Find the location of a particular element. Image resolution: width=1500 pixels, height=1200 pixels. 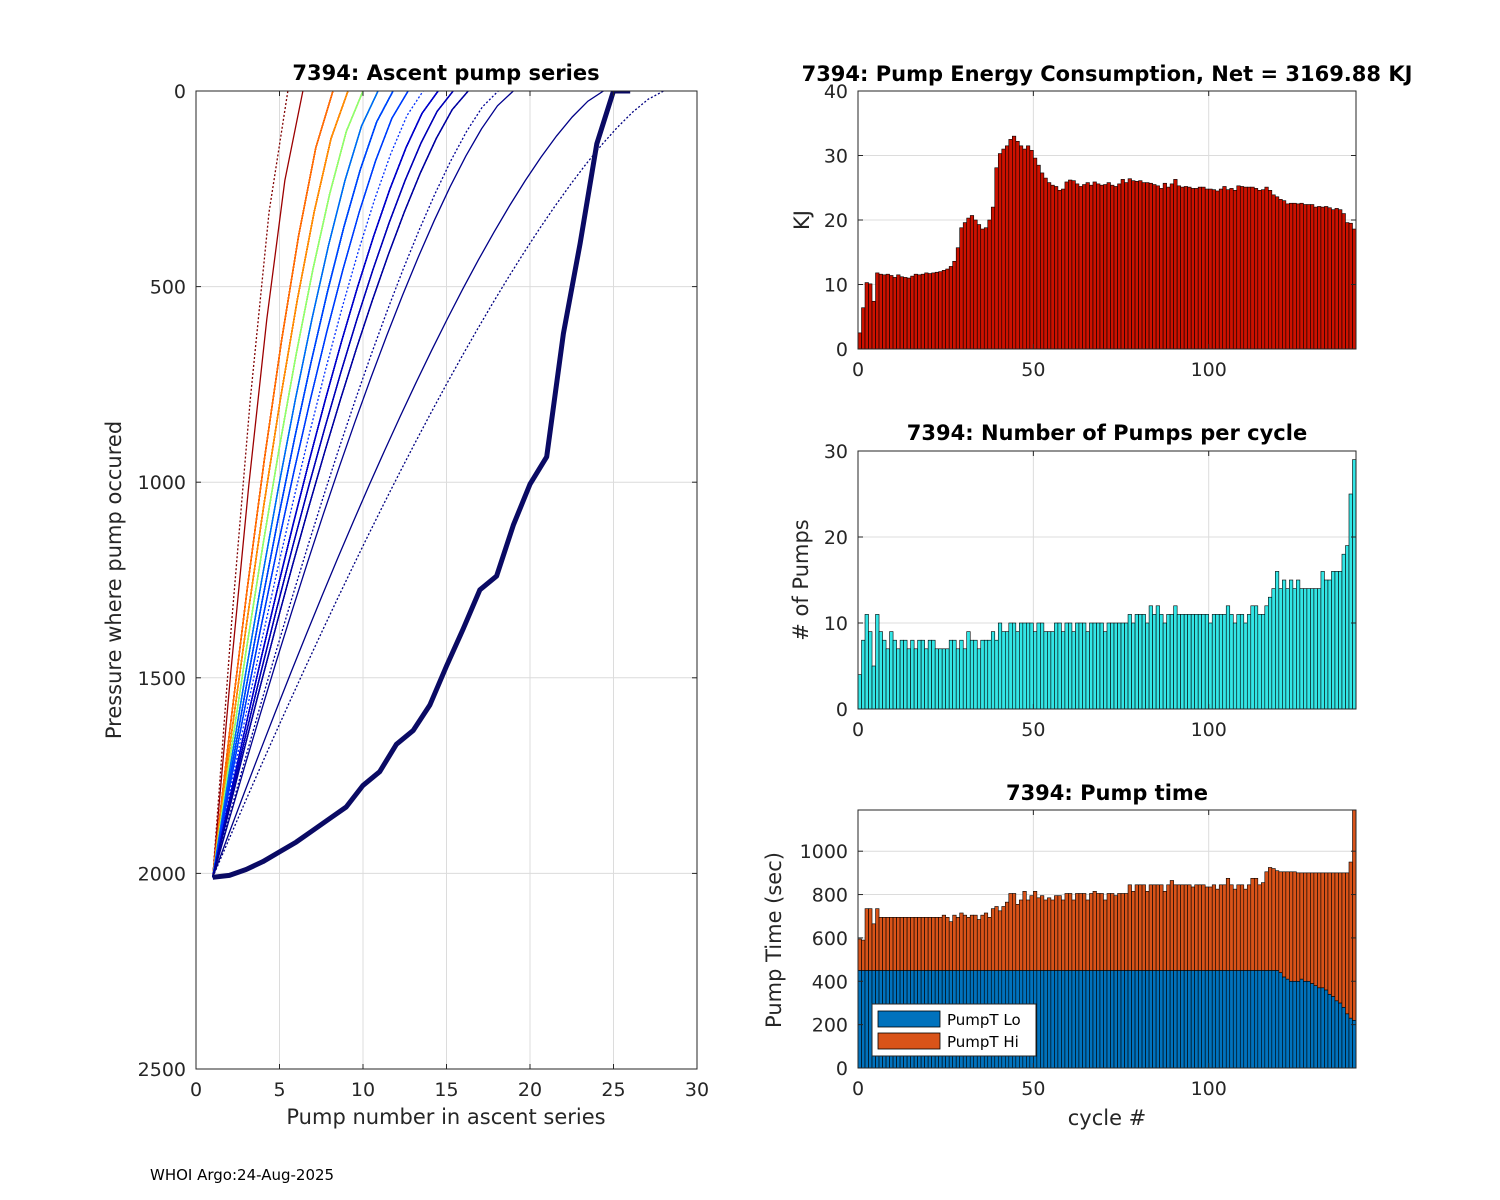

npumps-ytick-label-1: 10 is located at coordinates (836, 624).